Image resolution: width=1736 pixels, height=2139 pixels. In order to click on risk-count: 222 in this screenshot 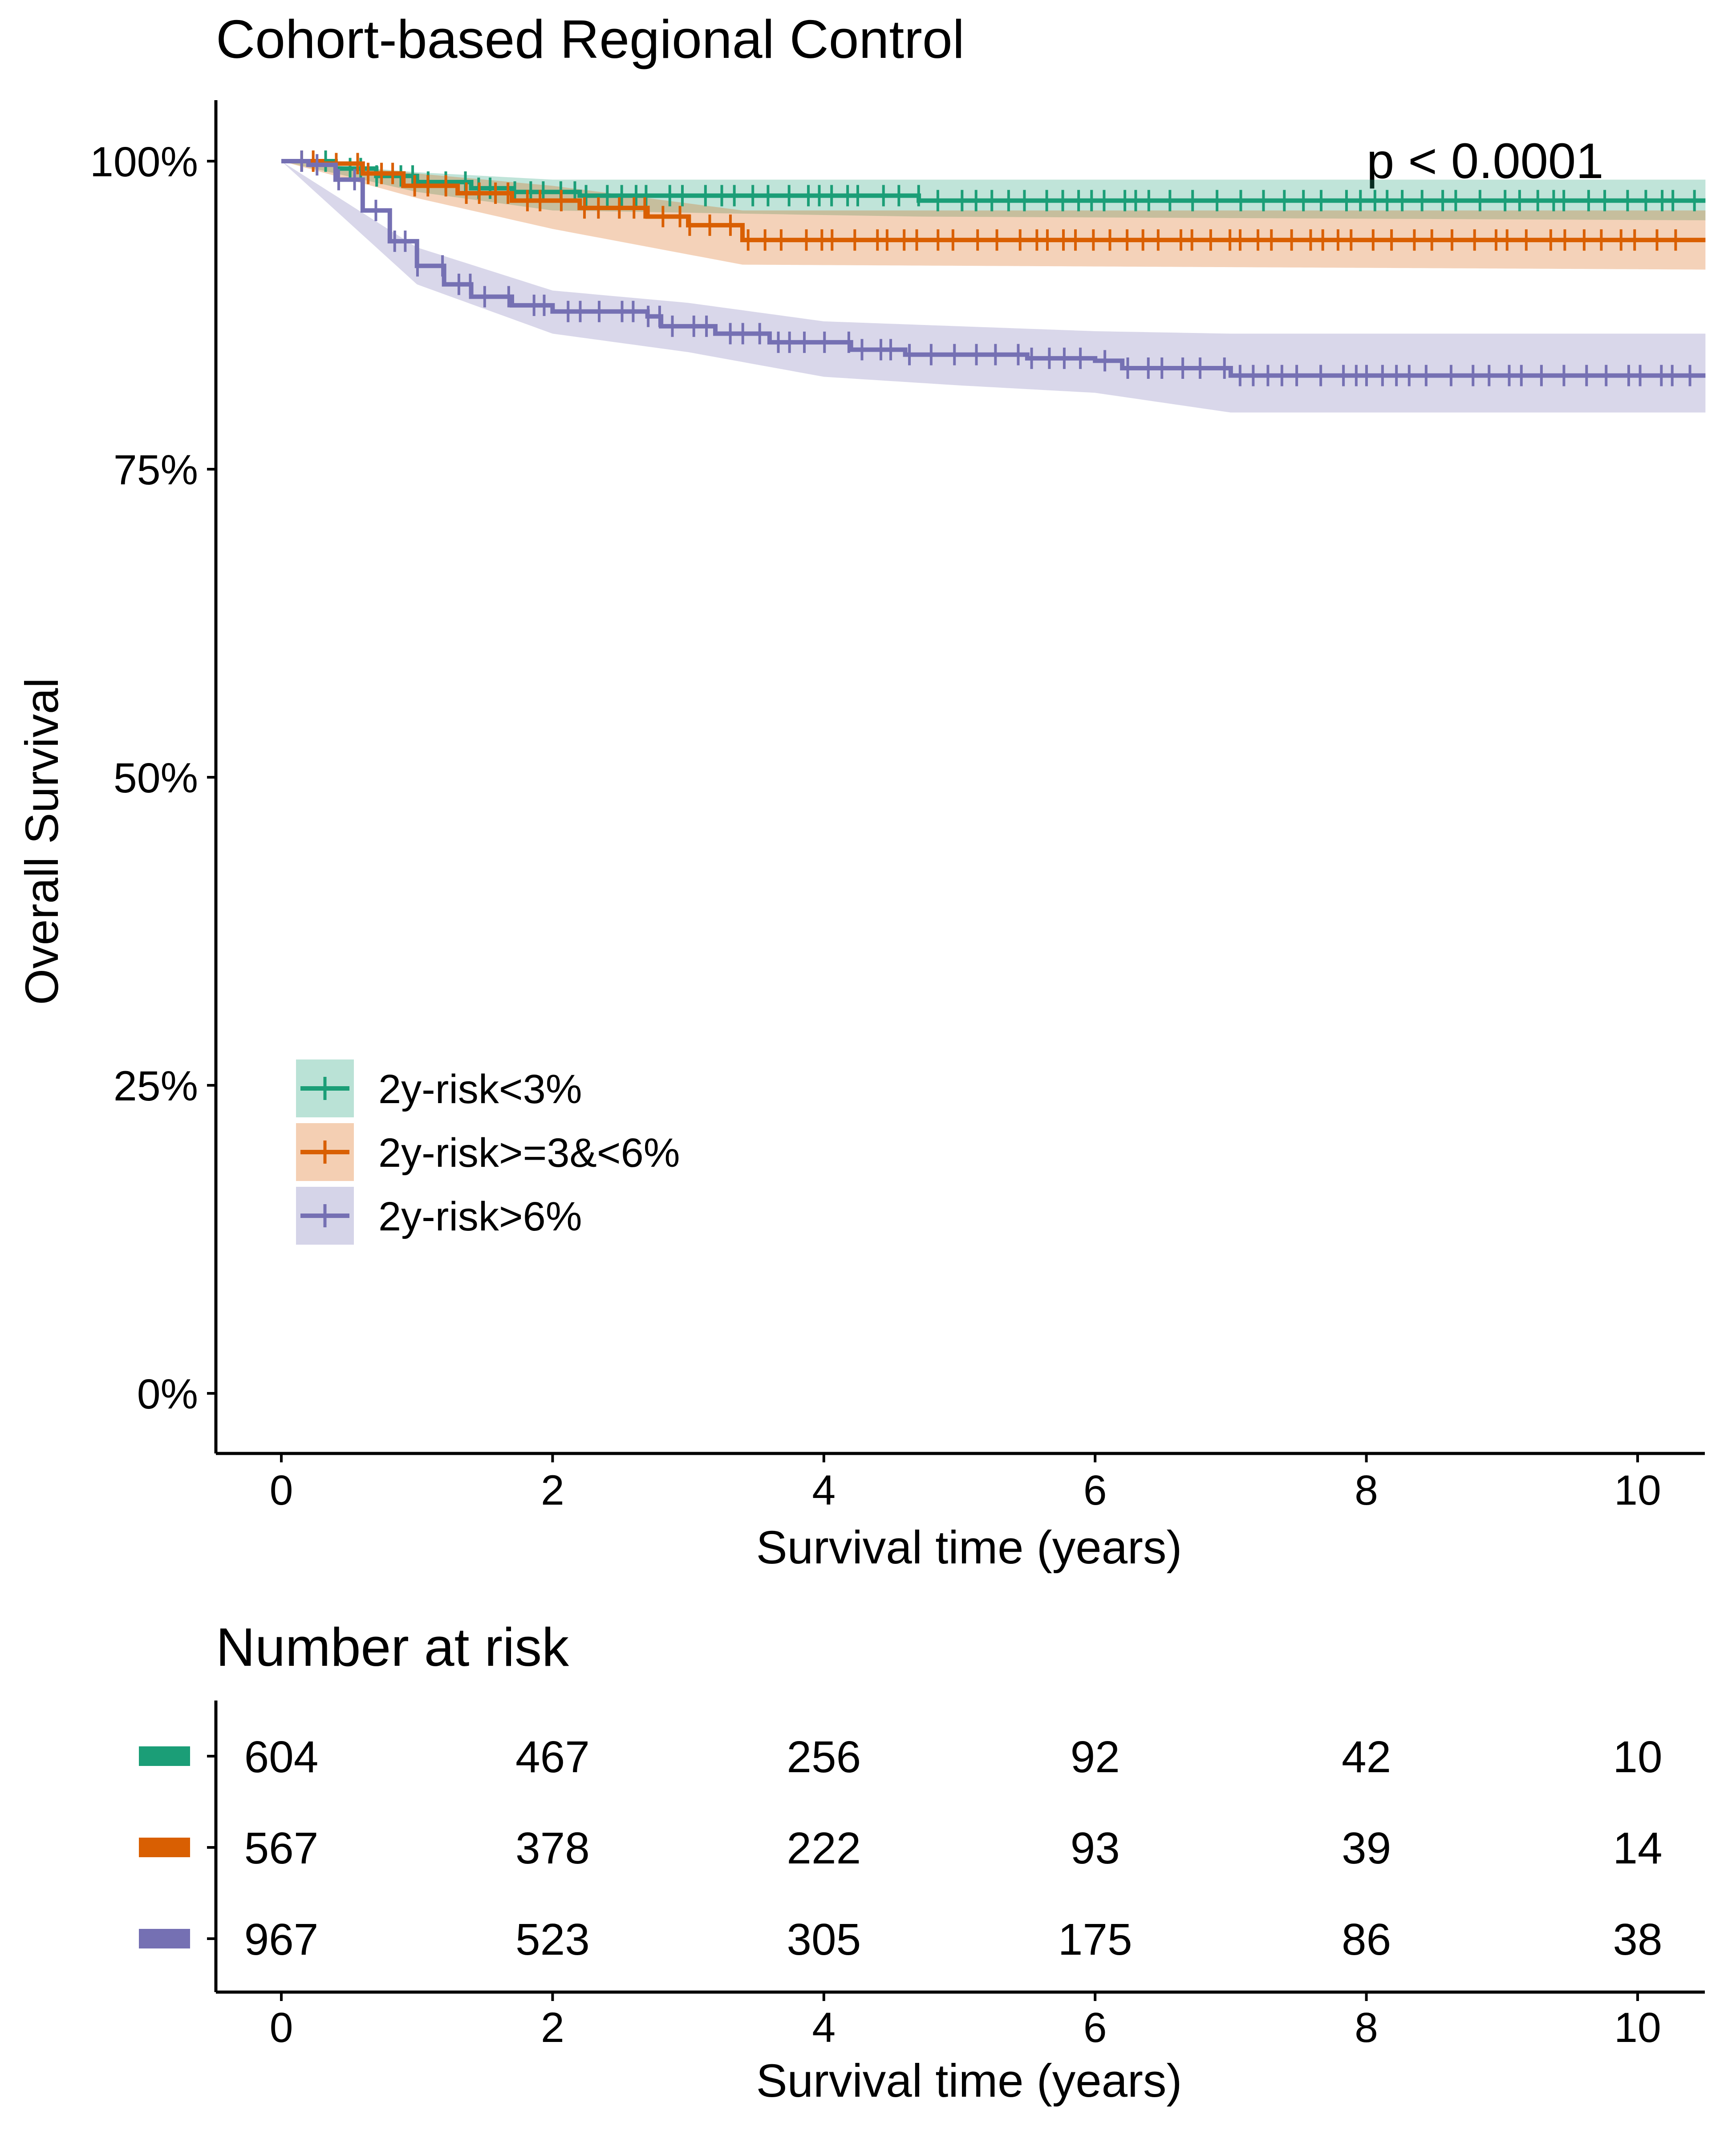, I will do `click(824, 1848)`.